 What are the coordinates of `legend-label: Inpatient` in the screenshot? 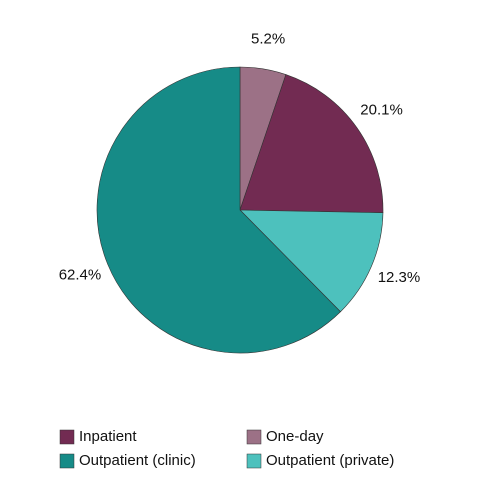 It's located at (108, 436).